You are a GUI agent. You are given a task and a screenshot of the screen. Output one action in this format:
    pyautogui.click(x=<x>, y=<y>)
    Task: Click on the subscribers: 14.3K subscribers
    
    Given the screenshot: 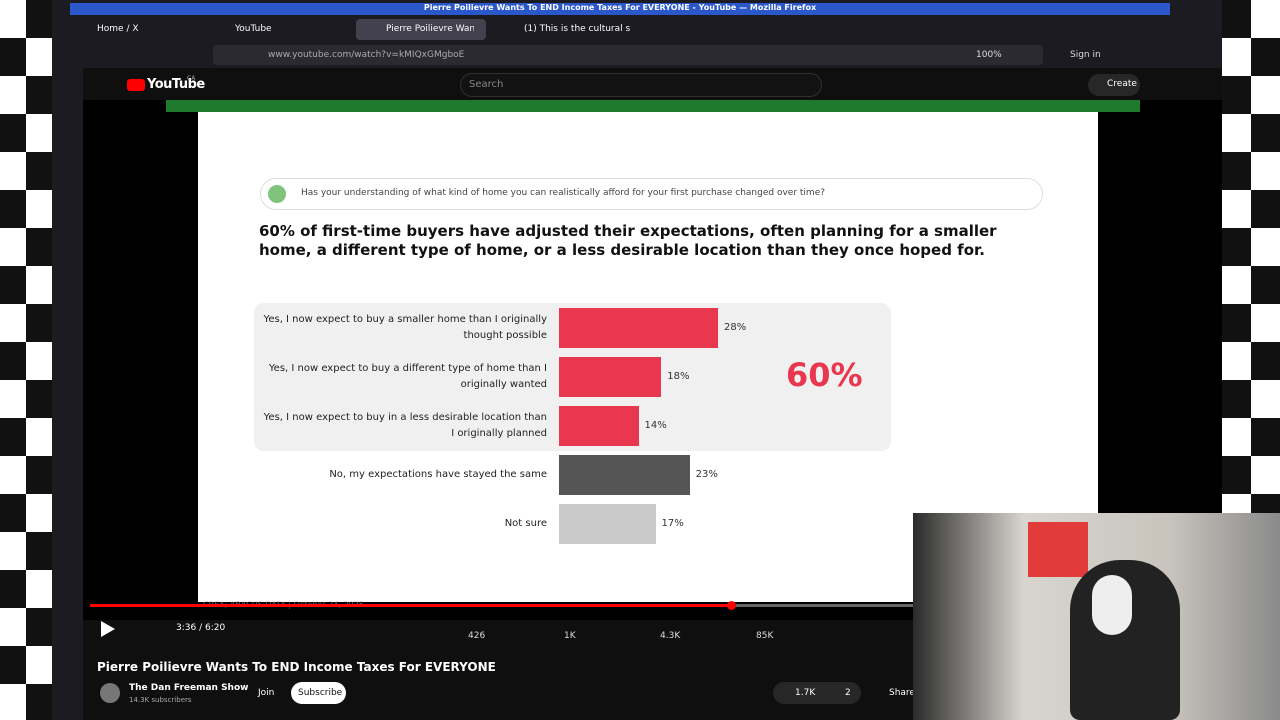 What is the action you would take?
    pyautogui.click(x=160, y=700)
    